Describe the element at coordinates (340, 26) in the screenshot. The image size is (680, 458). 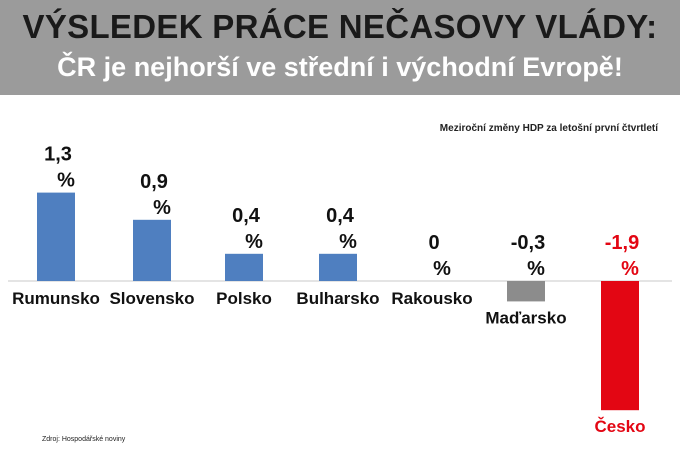
I see `page-title: VÝSLEDEK PRÁCE NEČASOVY VLÁDY:` at that location.